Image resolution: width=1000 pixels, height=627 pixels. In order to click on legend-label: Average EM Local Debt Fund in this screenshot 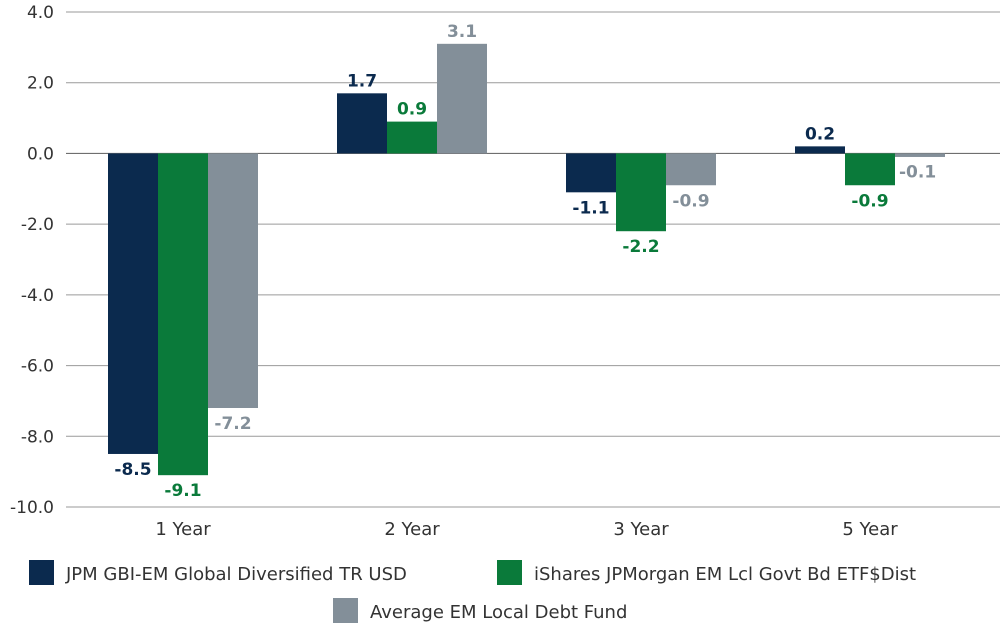, I will do `click(498, 612)`.